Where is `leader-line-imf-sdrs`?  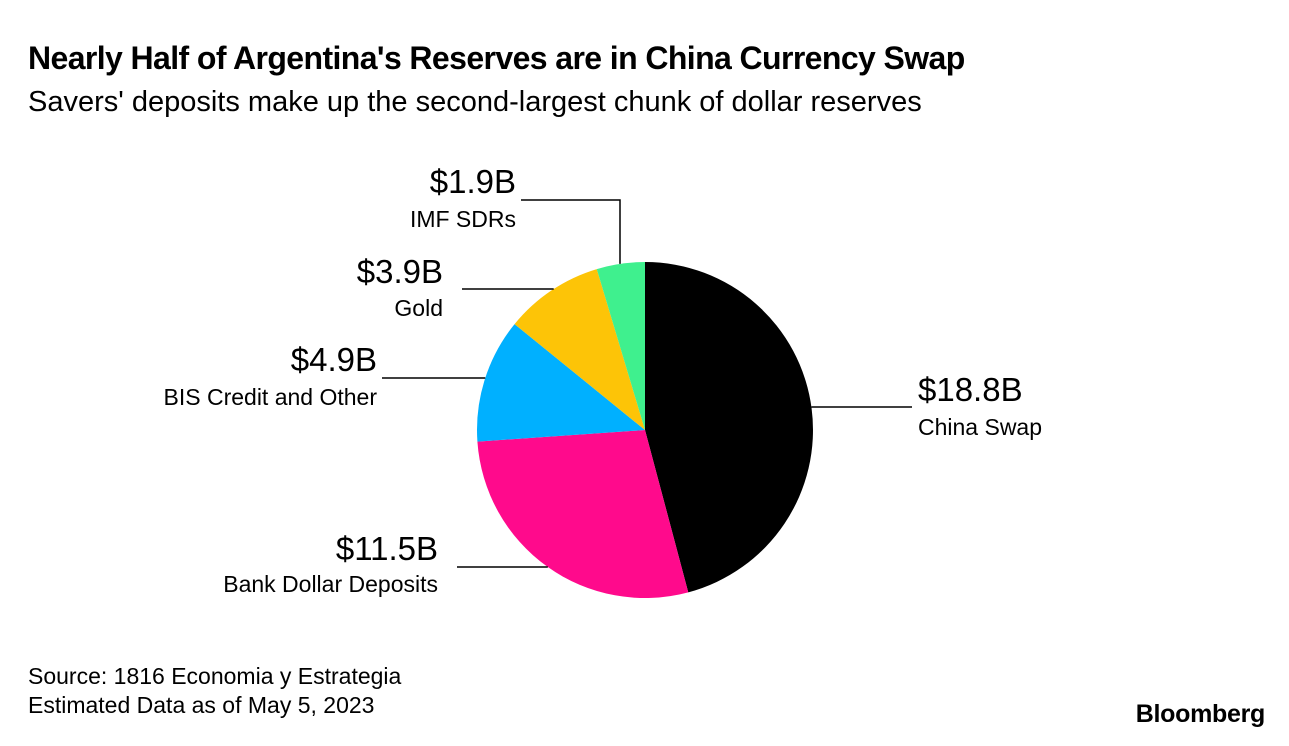 leader-line-imf-sdrs is located at coordinates (571, 231).